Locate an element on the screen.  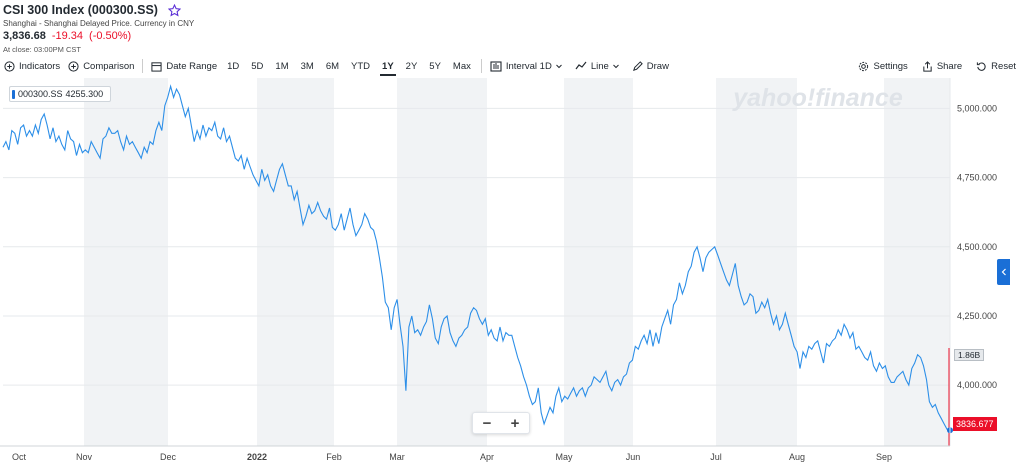
calendar-icon is located at coordinates (156, 66).